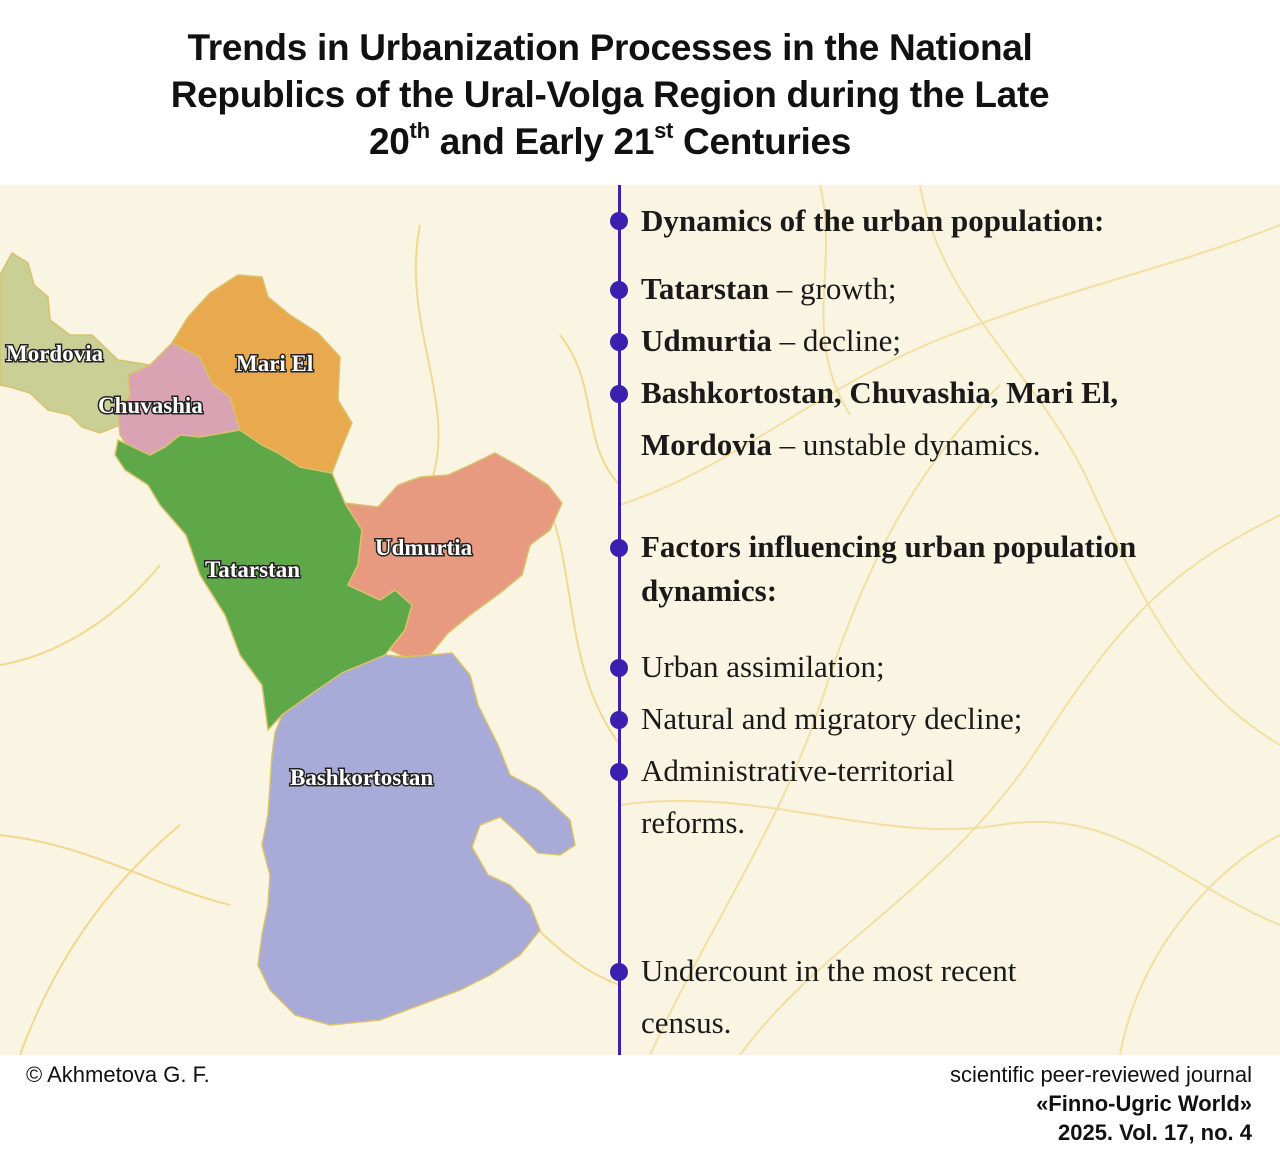 The image size is (1280, 1163). What do you see at coordinates (361, 777) in the screenshot?
I see `label-bashkortostan: Bashkortostan` at bounding box center [361, 777].